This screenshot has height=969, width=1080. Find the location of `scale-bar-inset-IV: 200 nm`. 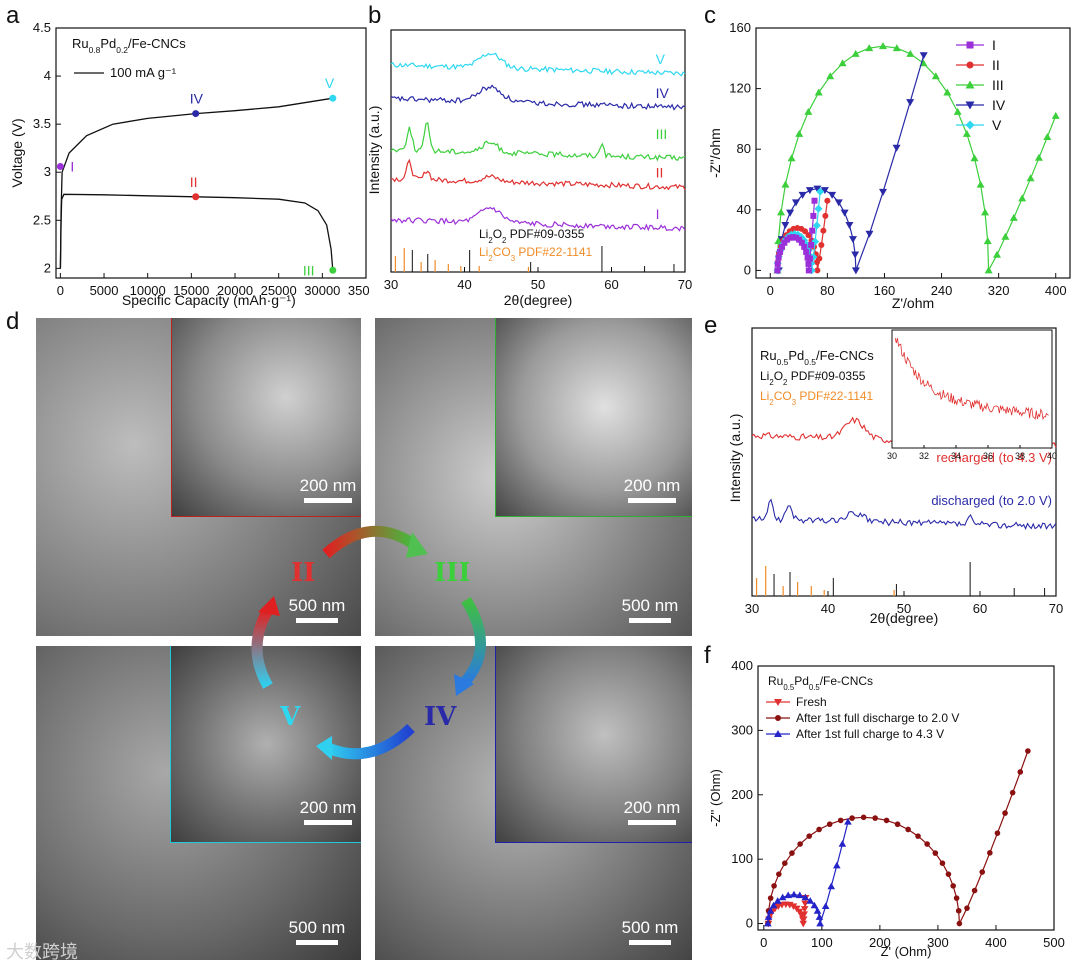

scale-bar-inset-IV: 200 nm is located at coordinates (652, 811).